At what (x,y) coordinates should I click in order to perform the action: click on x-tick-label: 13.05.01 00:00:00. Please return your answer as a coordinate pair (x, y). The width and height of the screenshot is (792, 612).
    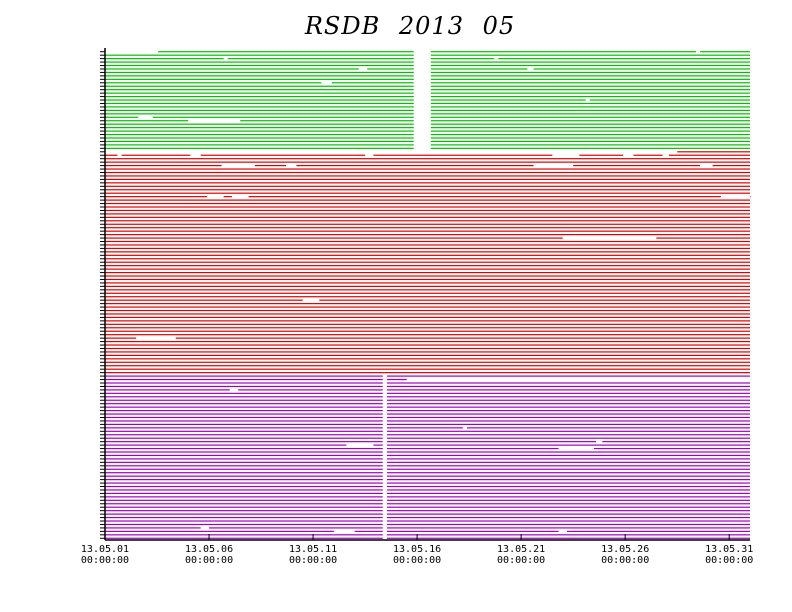
    Looking at the image, I should click on (105, 555).